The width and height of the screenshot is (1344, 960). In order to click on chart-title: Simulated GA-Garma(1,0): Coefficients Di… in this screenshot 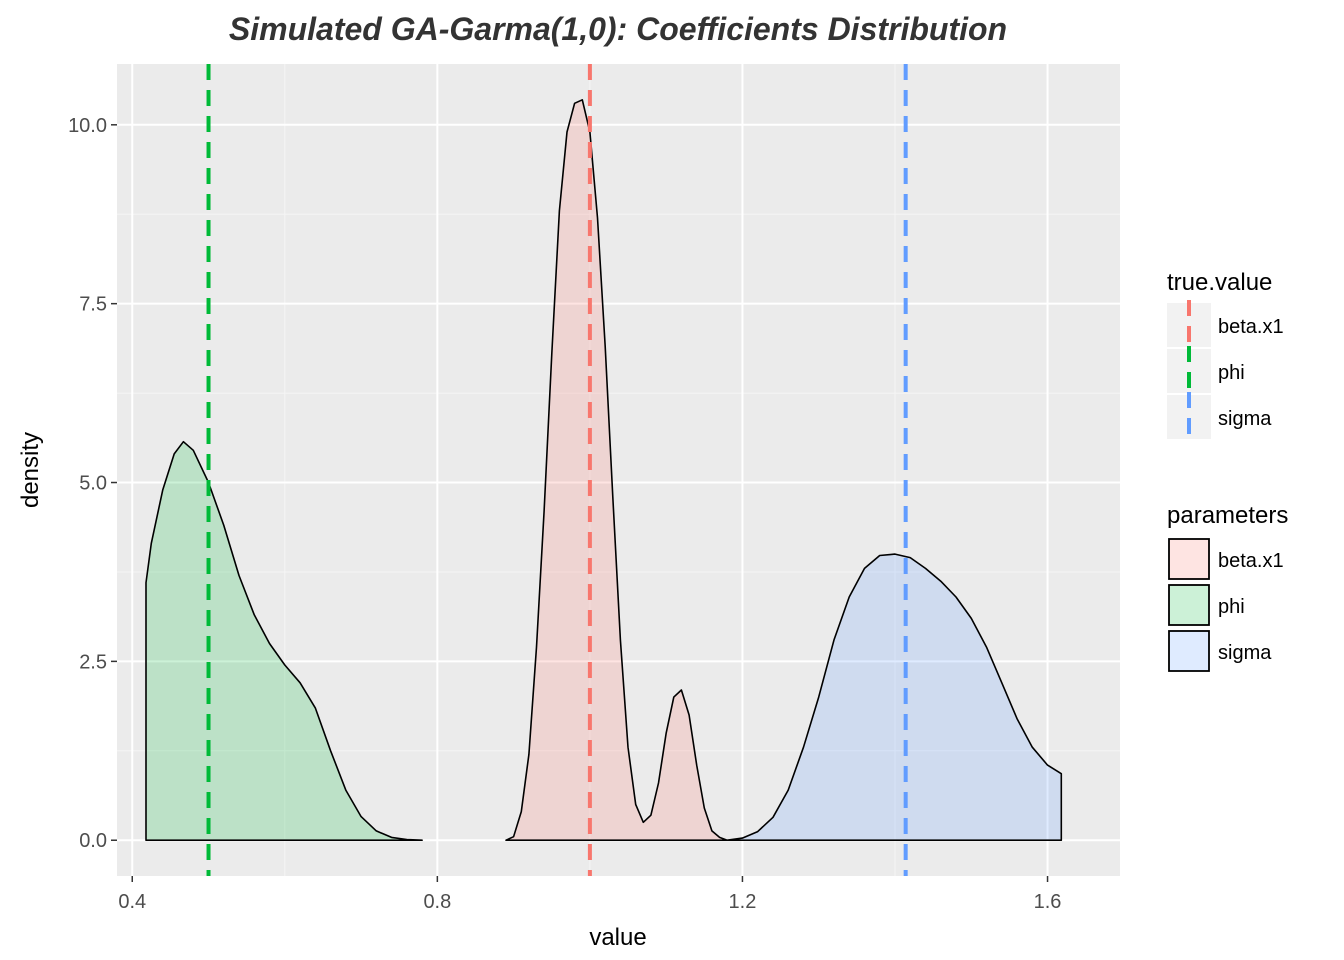, I will do `click(618, 29)`.